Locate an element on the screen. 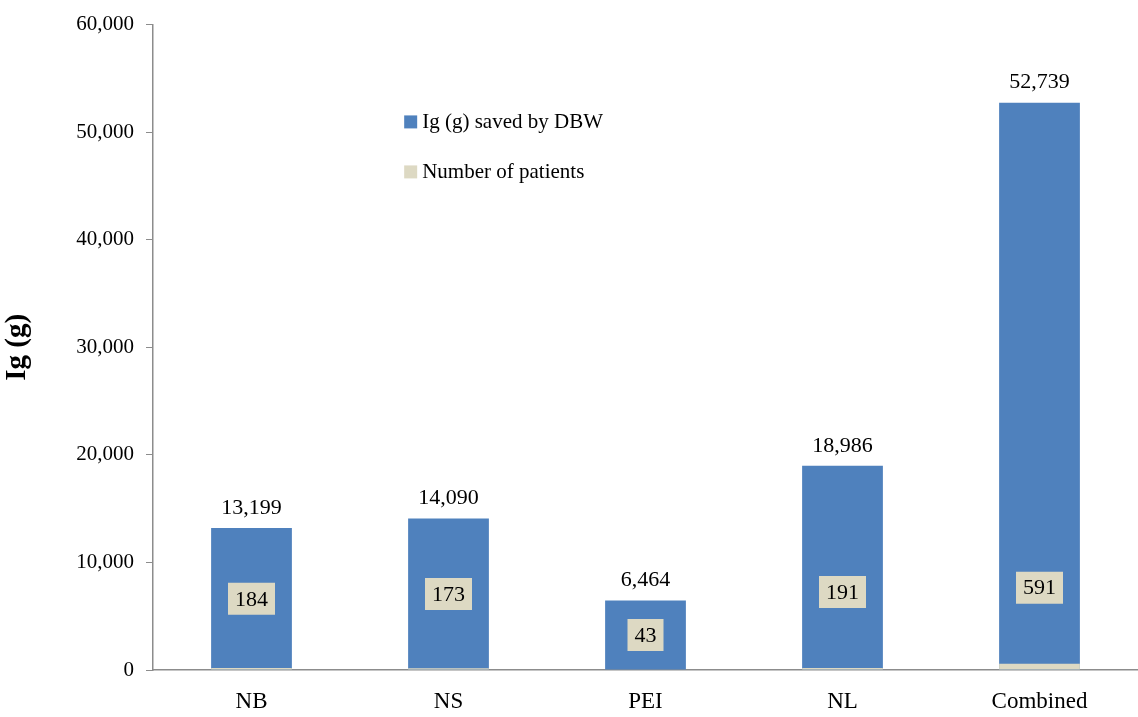  y-tick-label: 40,000 is located at coordinates (105, 238).